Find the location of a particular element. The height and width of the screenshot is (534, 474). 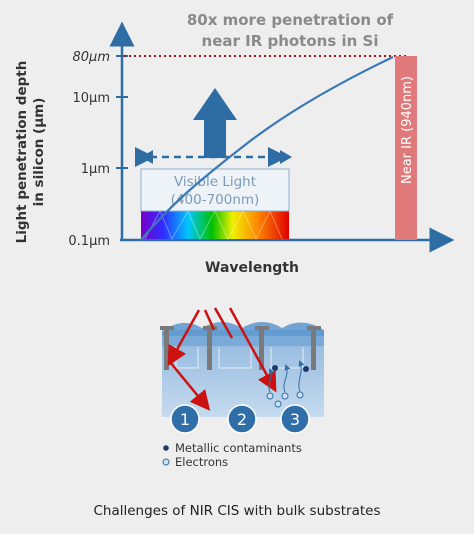

metallic-contaminants is located at coordinates (290, 368).